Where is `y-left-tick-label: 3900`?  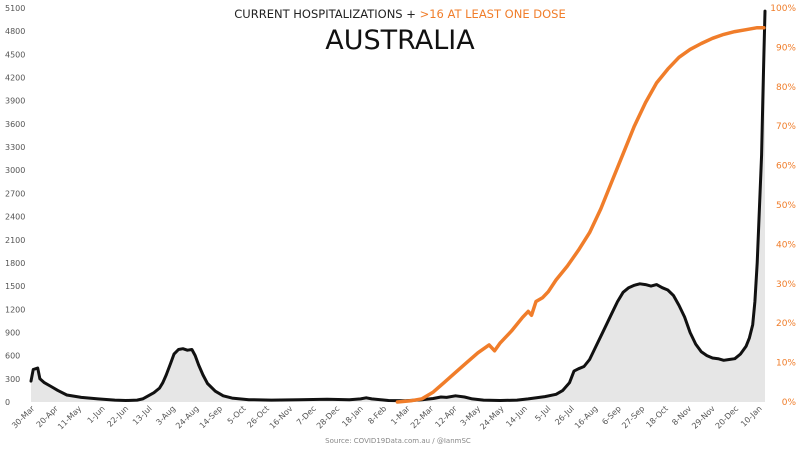
y-left-tick-label: 3900 is located at coordinates (15, 101).